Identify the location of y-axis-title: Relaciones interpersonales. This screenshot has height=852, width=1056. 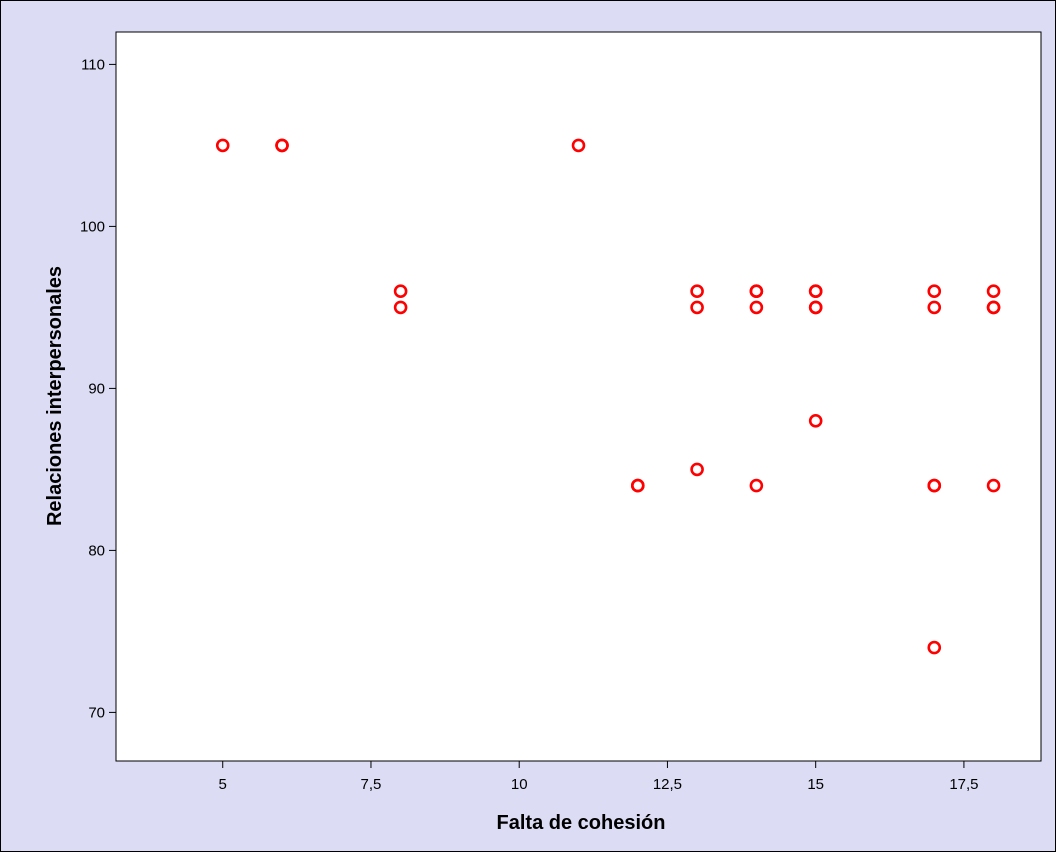
(55, 396).